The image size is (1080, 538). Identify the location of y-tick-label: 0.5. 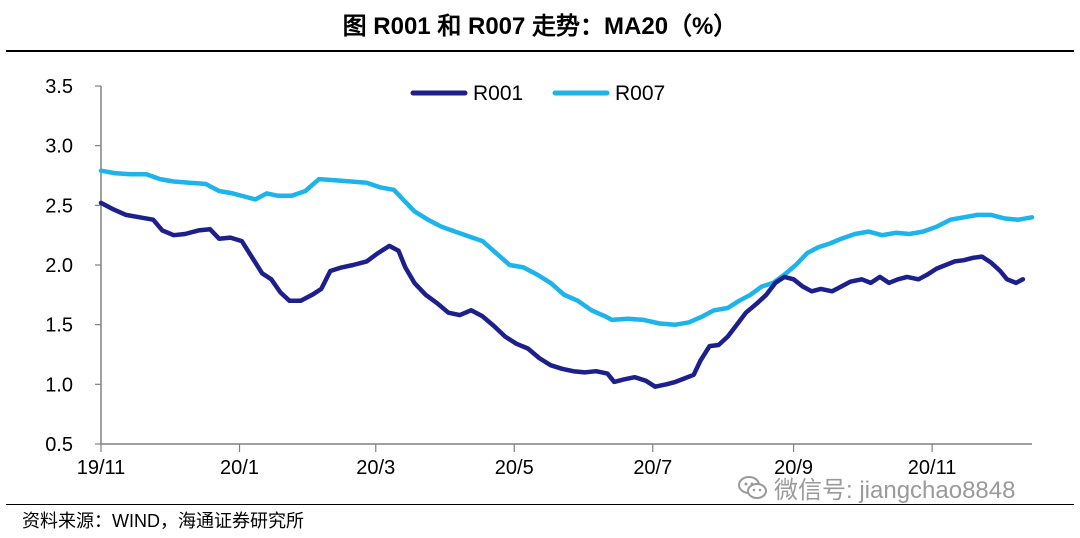
(59, 445).